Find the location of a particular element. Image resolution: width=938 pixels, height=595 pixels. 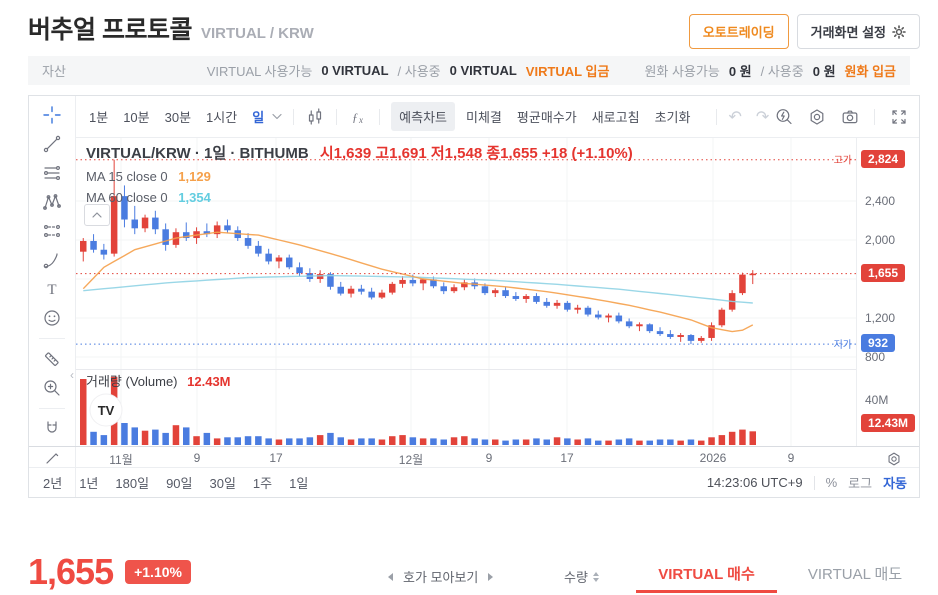

toolbar-buttons: 예측차트 미체결 평균매수가 새로고침 초기화 is located at coordinates (548, 116).